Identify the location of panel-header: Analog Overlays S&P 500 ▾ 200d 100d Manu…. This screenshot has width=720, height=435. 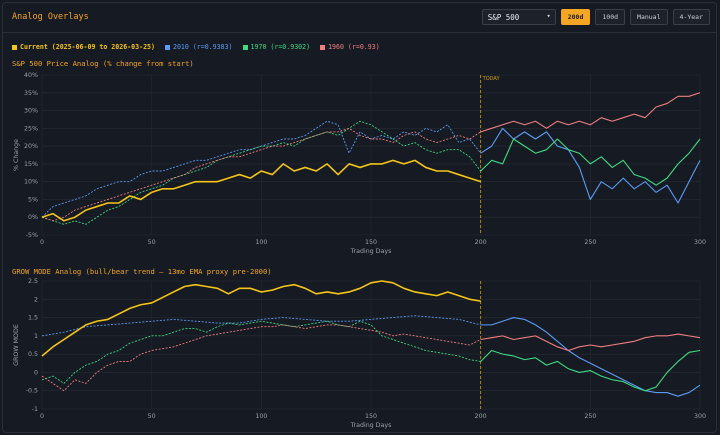
(359, 18).